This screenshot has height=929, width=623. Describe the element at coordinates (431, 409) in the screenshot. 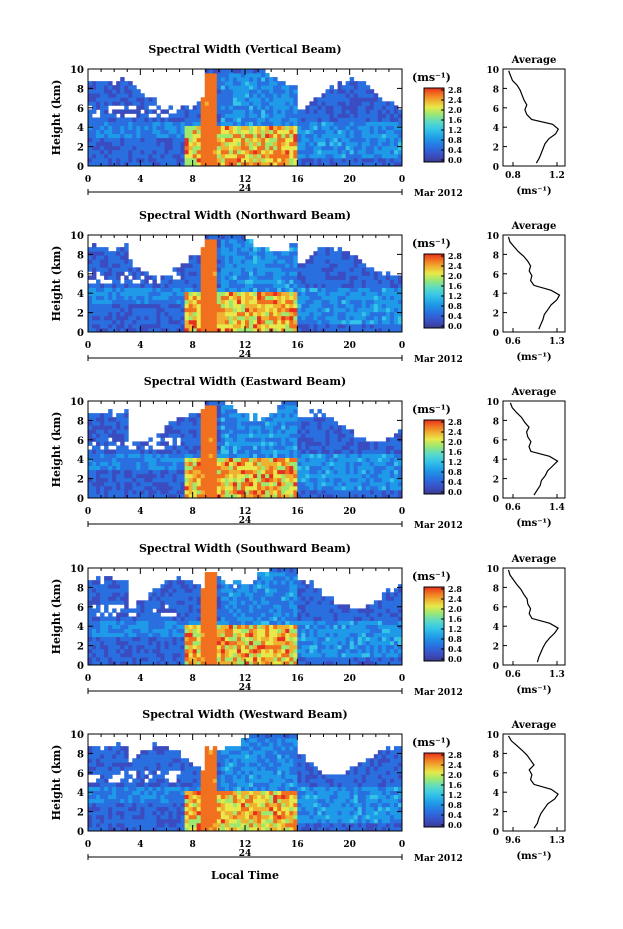

I see `colorbar-unit: (ms⁻¹)` at that location.